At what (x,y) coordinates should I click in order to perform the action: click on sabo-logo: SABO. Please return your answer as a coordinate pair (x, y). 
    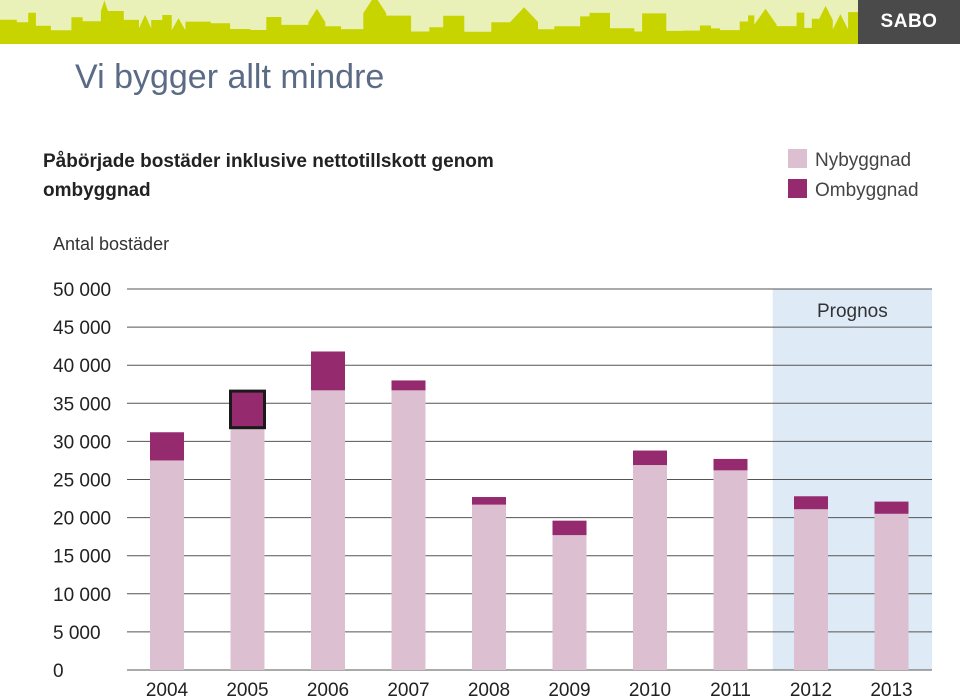
    Looking at the image, I should click on (909, 22).